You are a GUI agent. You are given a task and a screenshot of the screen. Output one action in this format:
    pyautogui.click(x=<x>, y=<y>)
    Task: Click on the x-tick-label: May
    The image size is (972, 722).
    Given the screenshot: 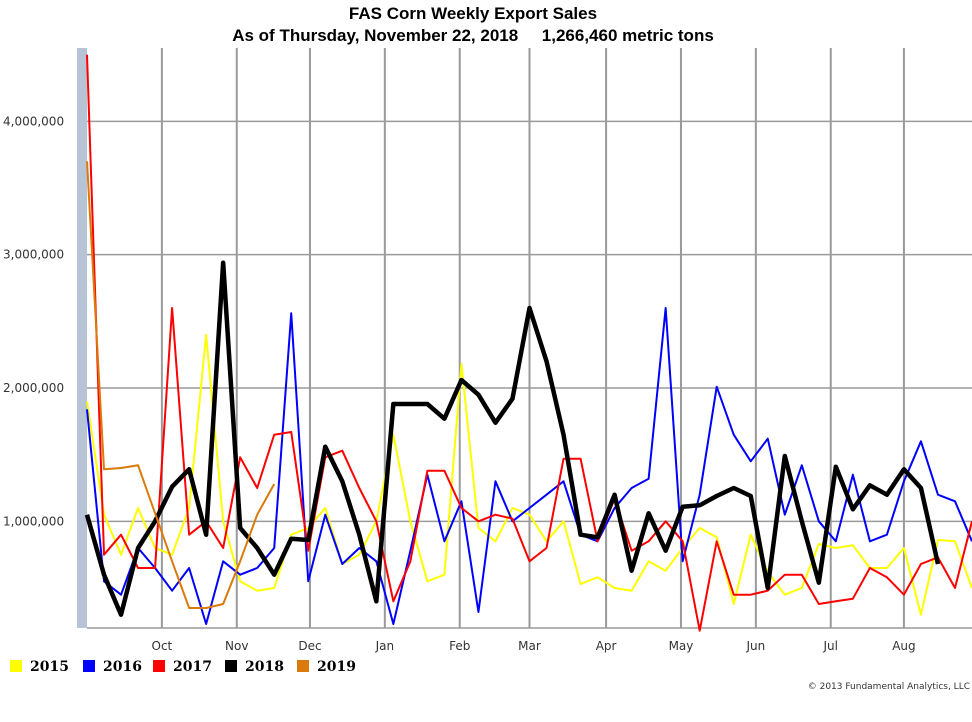 What is the action you would take?
    pyautogui.click(x=681, y=646)
    